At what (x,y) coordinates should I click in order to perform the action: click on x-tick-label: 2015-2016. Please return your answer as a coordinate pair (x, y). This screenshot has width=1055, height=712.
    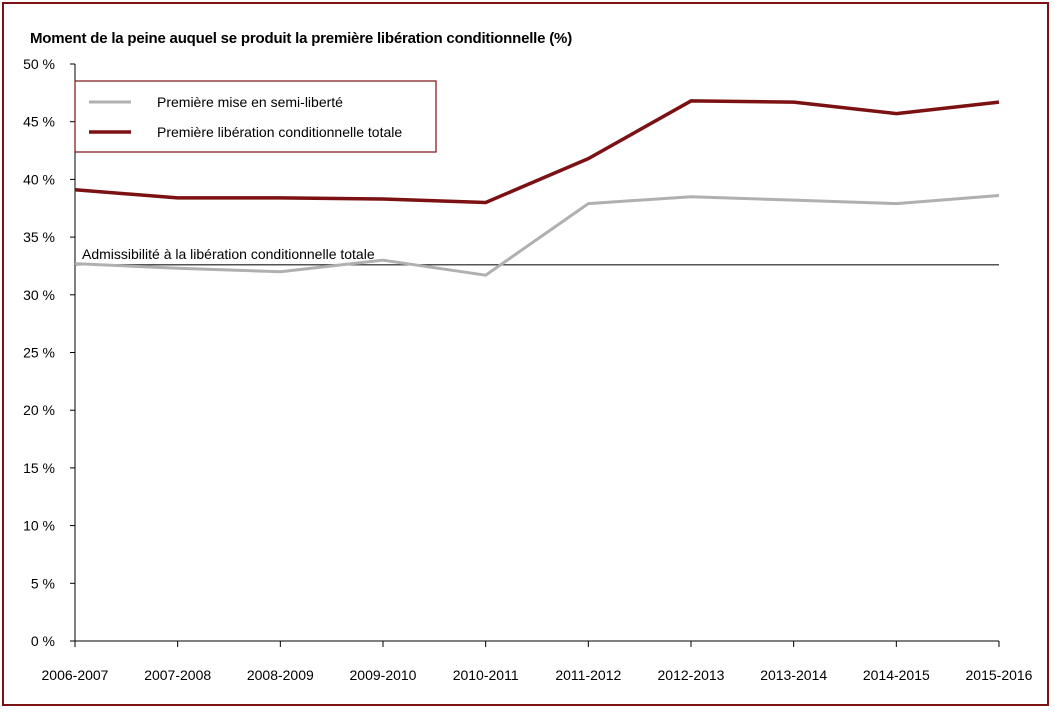
    Looking at the image, I should click on (999, 675).